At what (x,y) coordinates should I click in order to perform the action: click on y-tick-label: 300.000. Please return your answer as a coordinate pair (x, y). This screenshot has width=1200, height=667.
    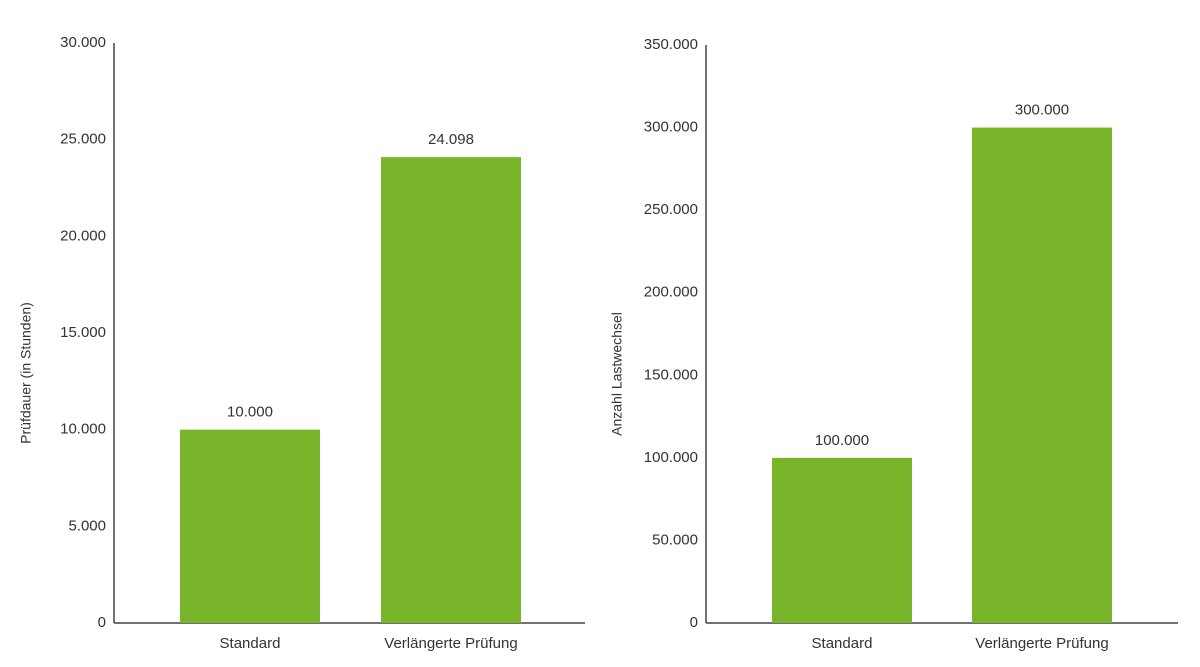
    Looking at the image, I should click on (671, 127).